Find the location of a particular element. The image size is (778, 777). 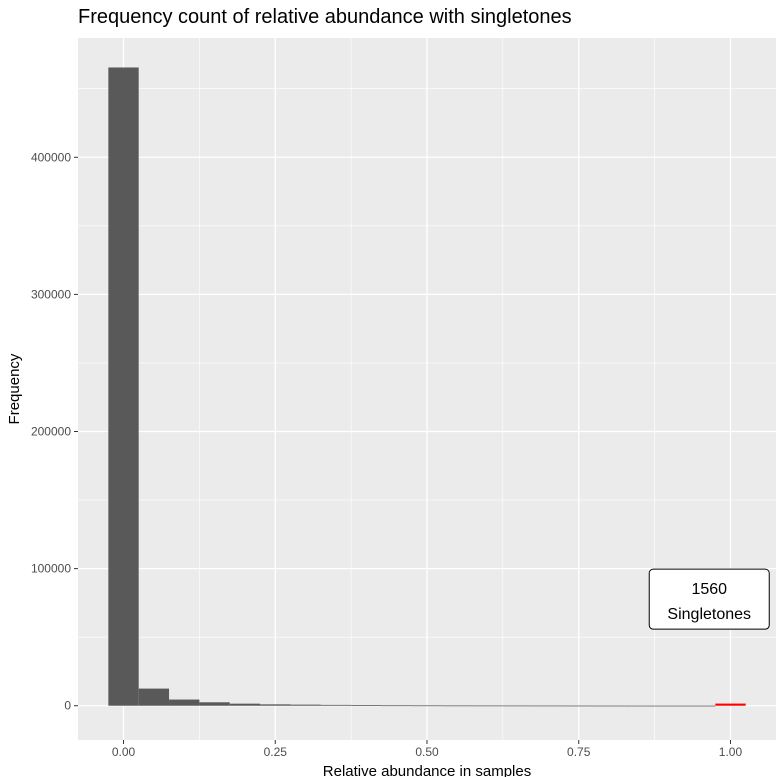

singleton-annotation: 1560 Singletones is located at coordinates (709, 599).